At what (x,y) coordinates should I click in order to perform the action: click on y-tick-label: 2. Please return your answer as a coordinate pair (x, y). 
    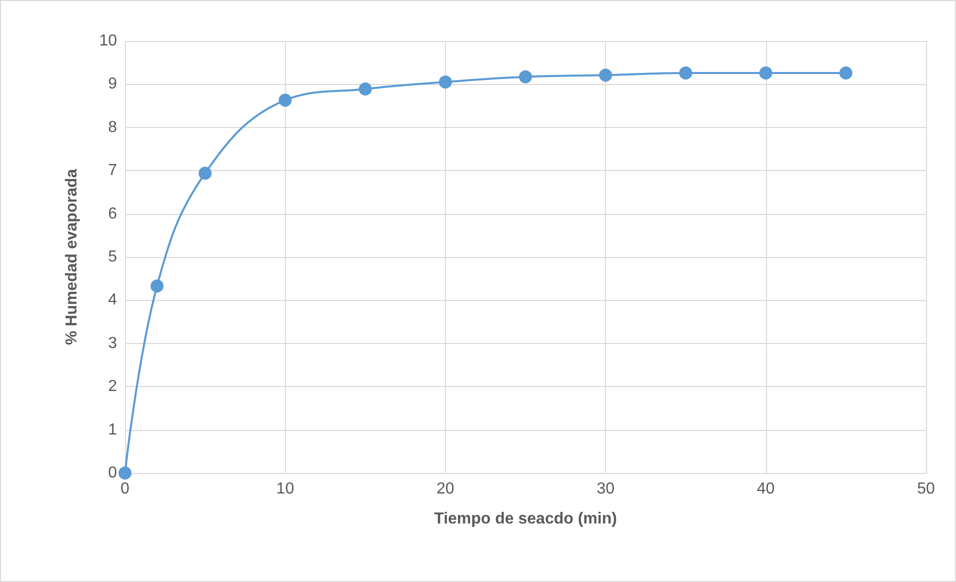
    Looking at the image, I should click on (113, 387).